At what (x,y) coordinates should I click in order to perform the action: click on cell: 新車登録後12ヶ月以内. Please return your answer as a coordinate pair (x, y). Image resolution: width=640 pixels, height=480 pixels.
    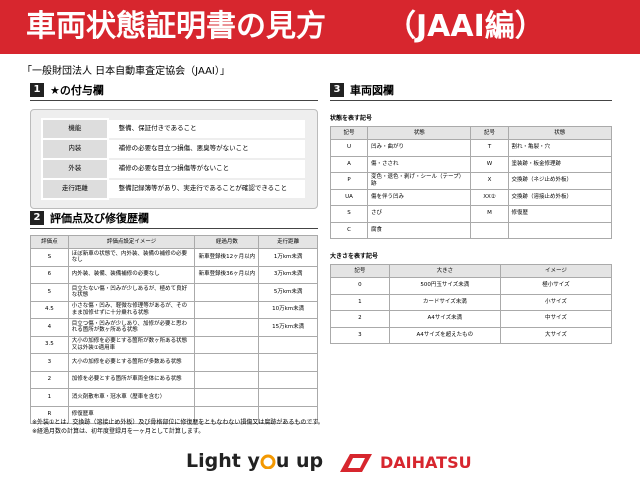
    Looking at the image, I should click on (227, 257).